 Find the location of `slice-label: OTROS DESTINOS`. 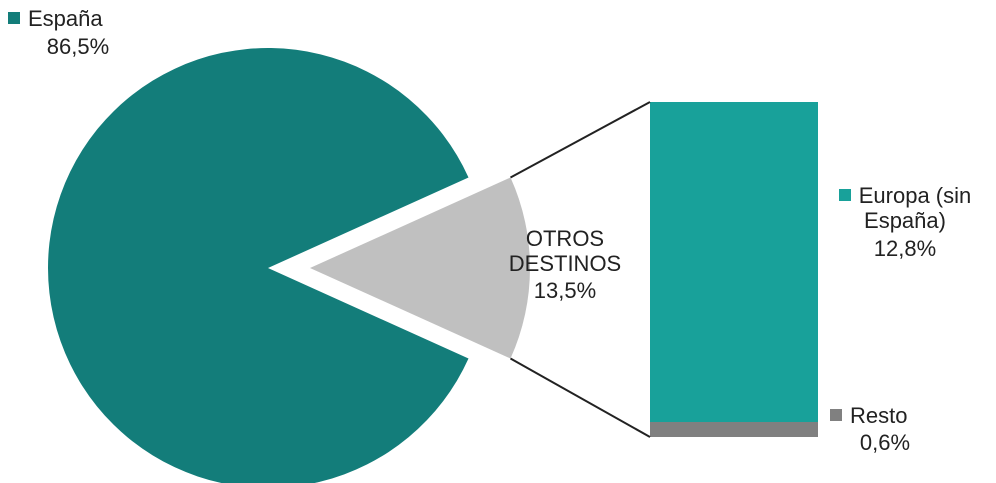

slice-label: OTROS DESTINOS is located at coordinates (565, 251).